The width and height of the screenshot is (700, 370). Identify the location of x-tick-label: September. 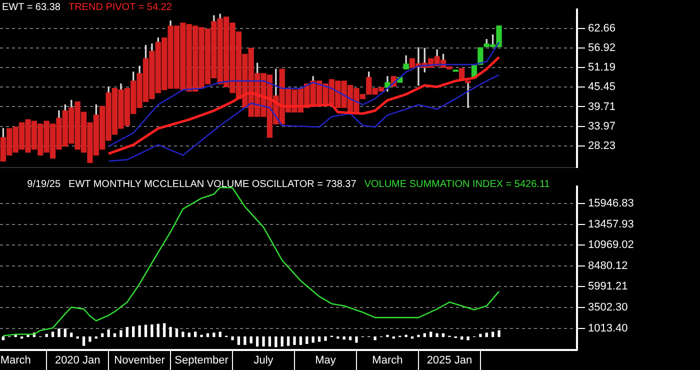
(201, 360).